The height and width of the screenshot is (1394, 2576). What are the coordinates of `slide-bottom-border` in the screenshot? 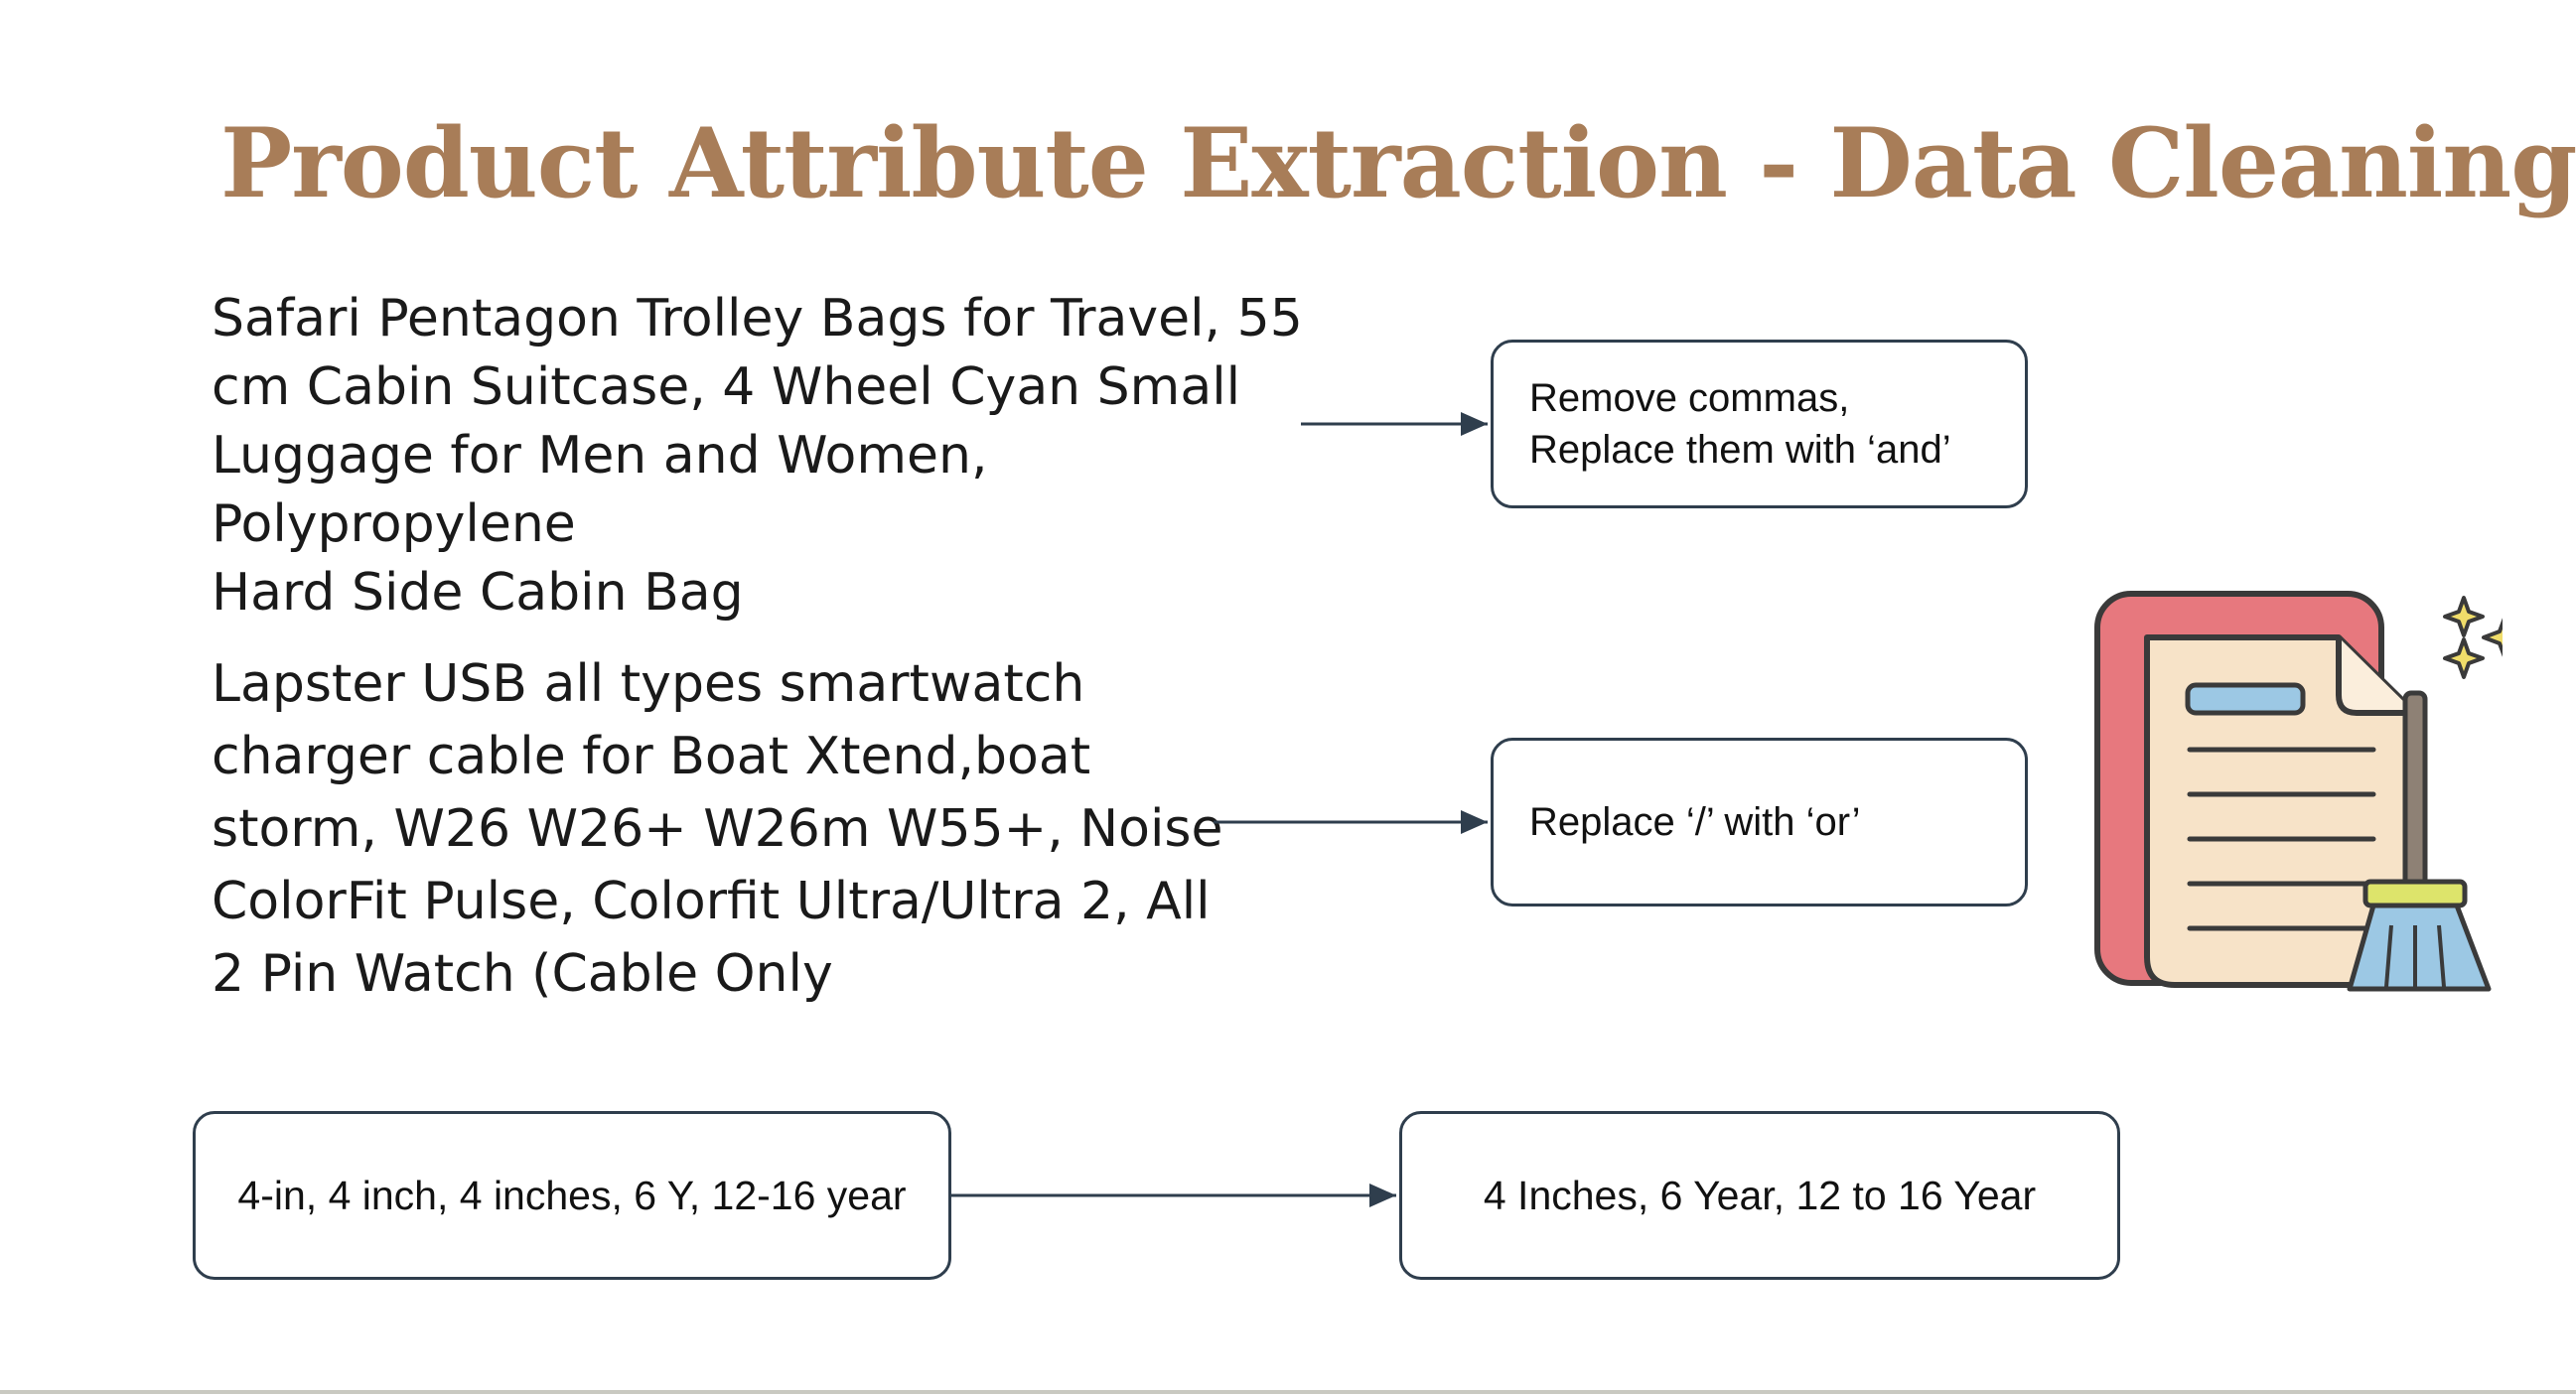 It's located at (1288, 1392).